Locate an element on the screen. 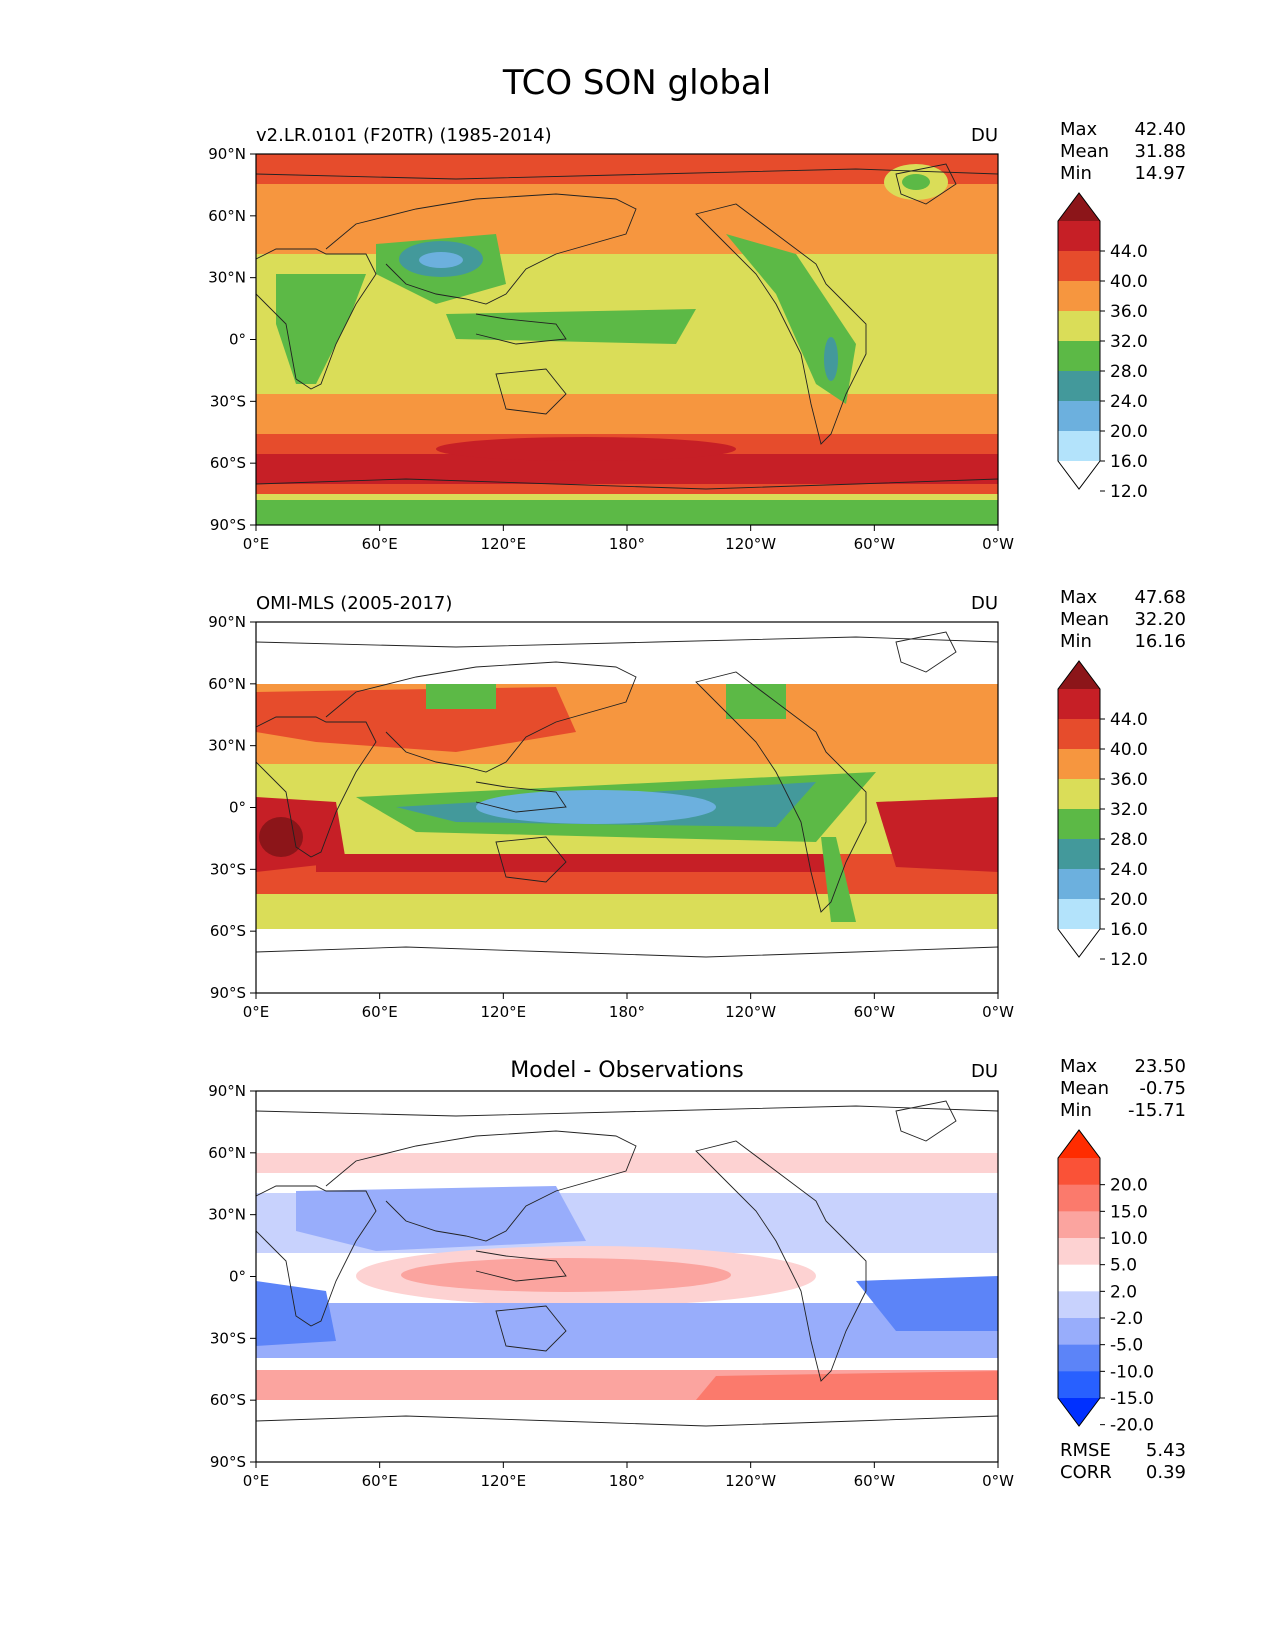 Image resolution: width=1275 pixels, height=1650 pixels. stat-value: 16.16 is located at coordinates (1160, 641).